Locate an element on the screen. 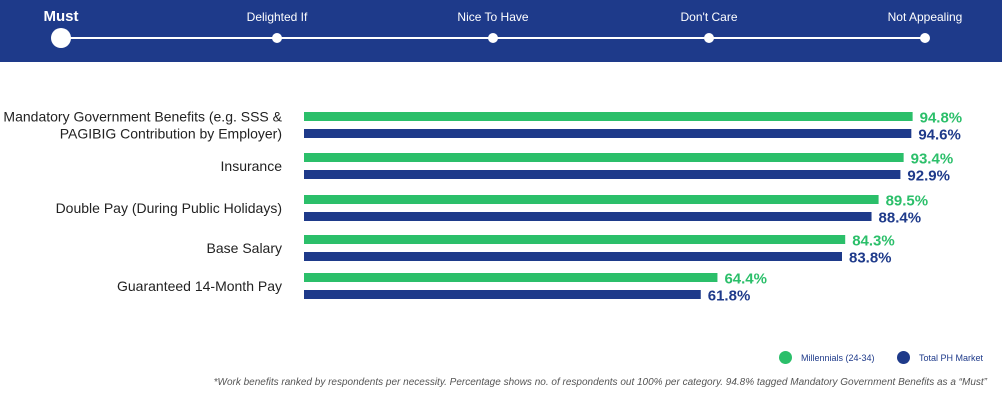 This screenshot has height=401, width=1002. scale-dot-dont-care is located at coordinates (709, 38).